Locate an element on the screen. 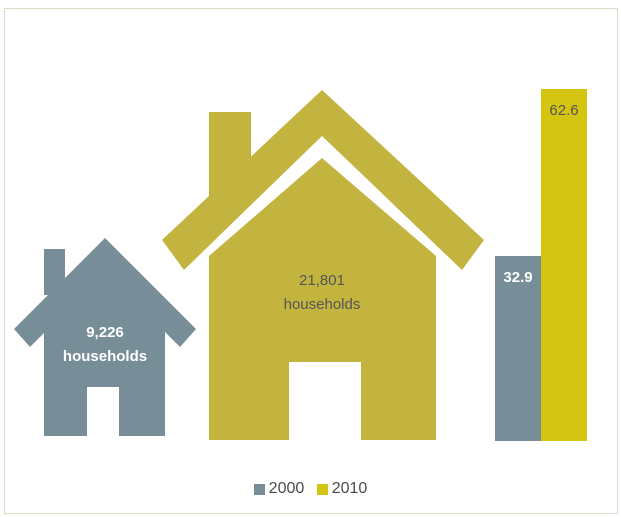  legend-label-2000: 2000 is located at coordinates (286, 488).